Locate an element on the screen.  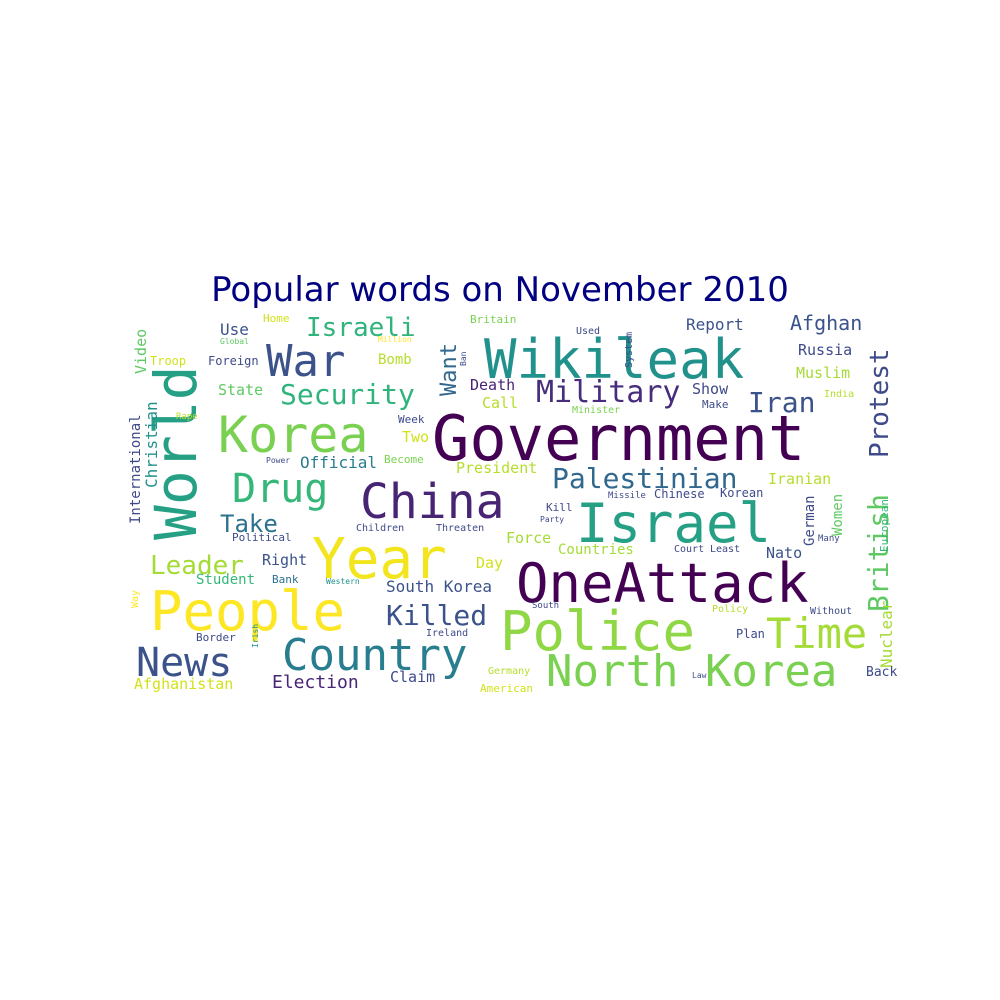
word-official: Official is located at coordinates (338, 462).